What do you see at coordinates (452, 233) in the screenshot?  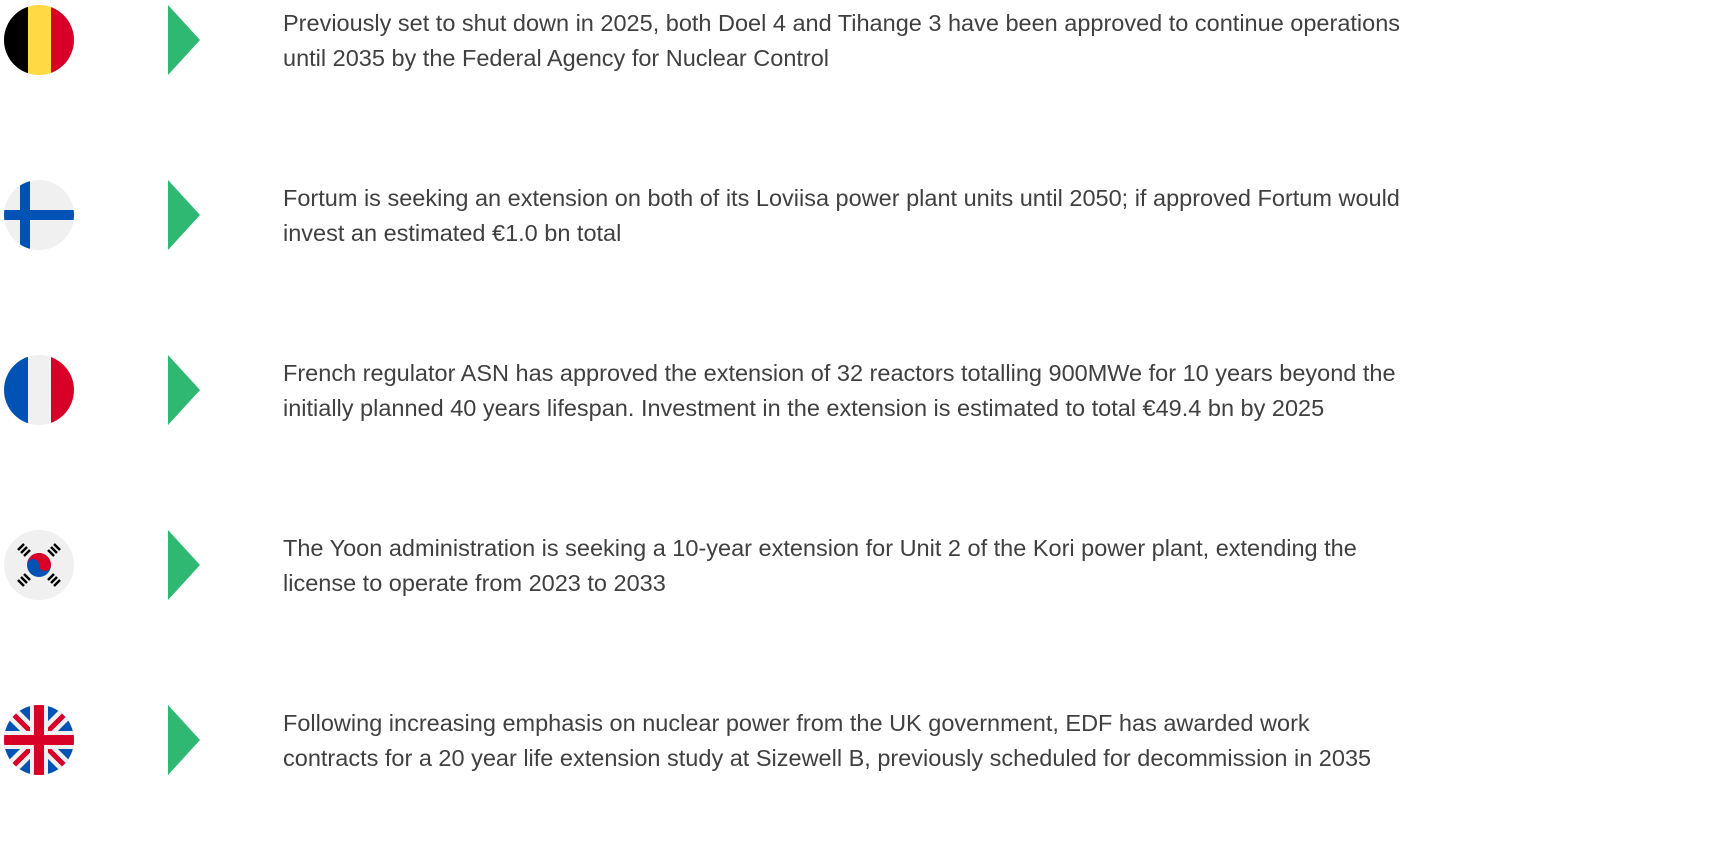 I see `text-line: invest an estimated €1.0 bn total` at bounding box center [452, 233].